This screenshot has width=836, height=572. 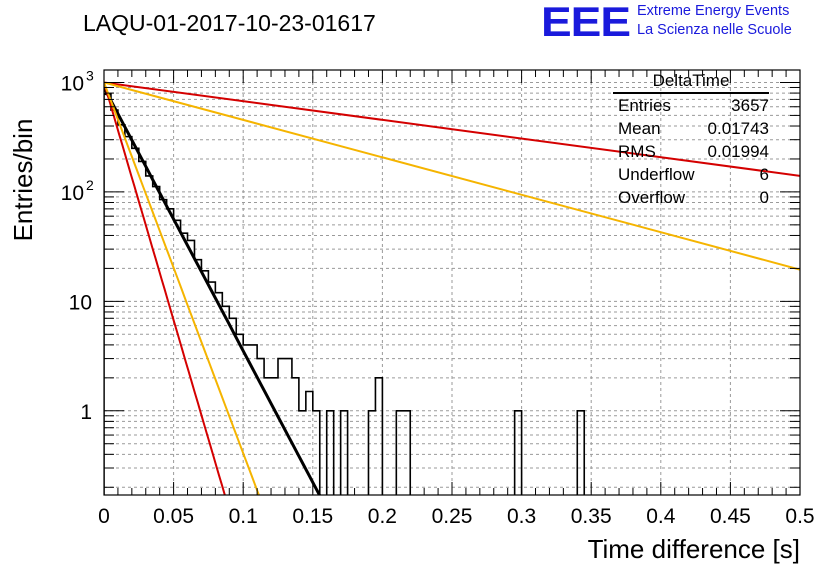 I want to click on stat-value: 0.01994, so click(x=738, y=151).